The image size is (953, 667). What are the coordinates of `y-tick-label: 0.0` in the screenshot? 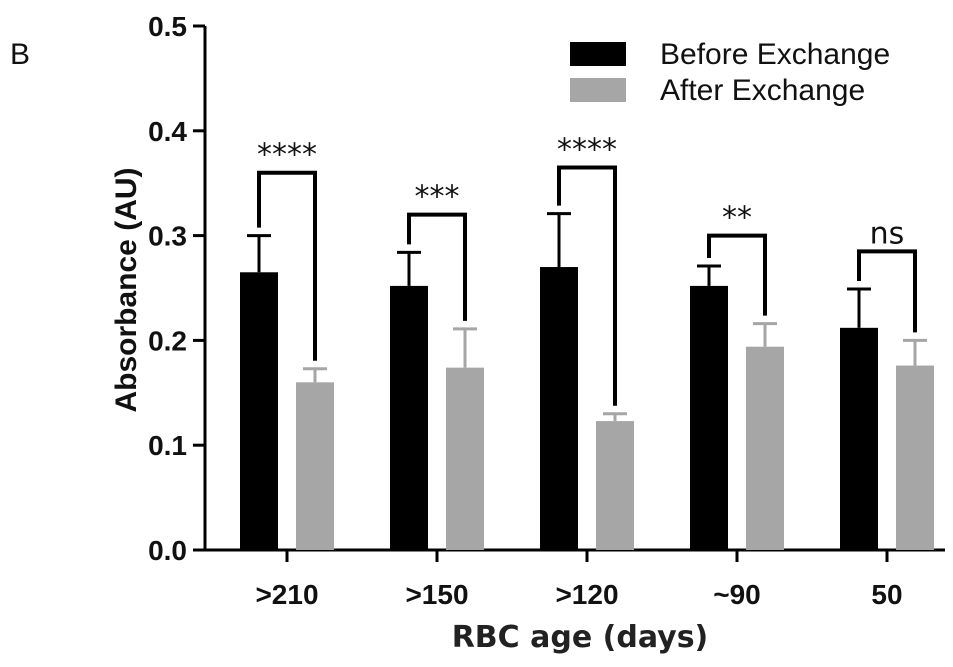 It's located at (167, 550).